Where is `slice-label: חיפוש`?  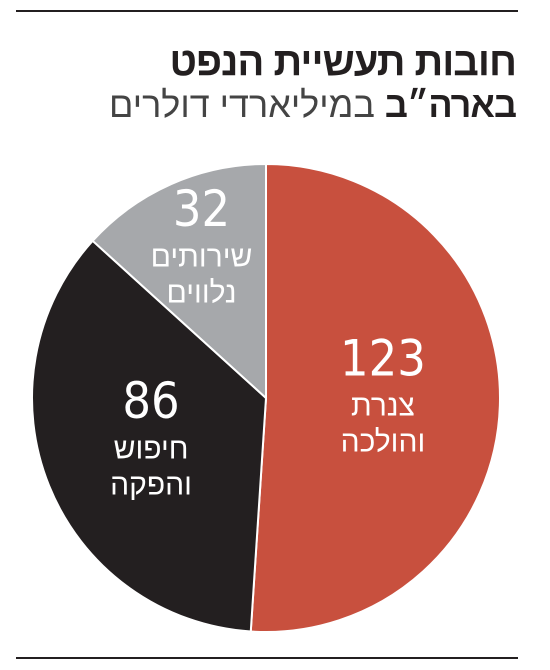 slice-label: חיפוש is located at coordinates (151, 448).